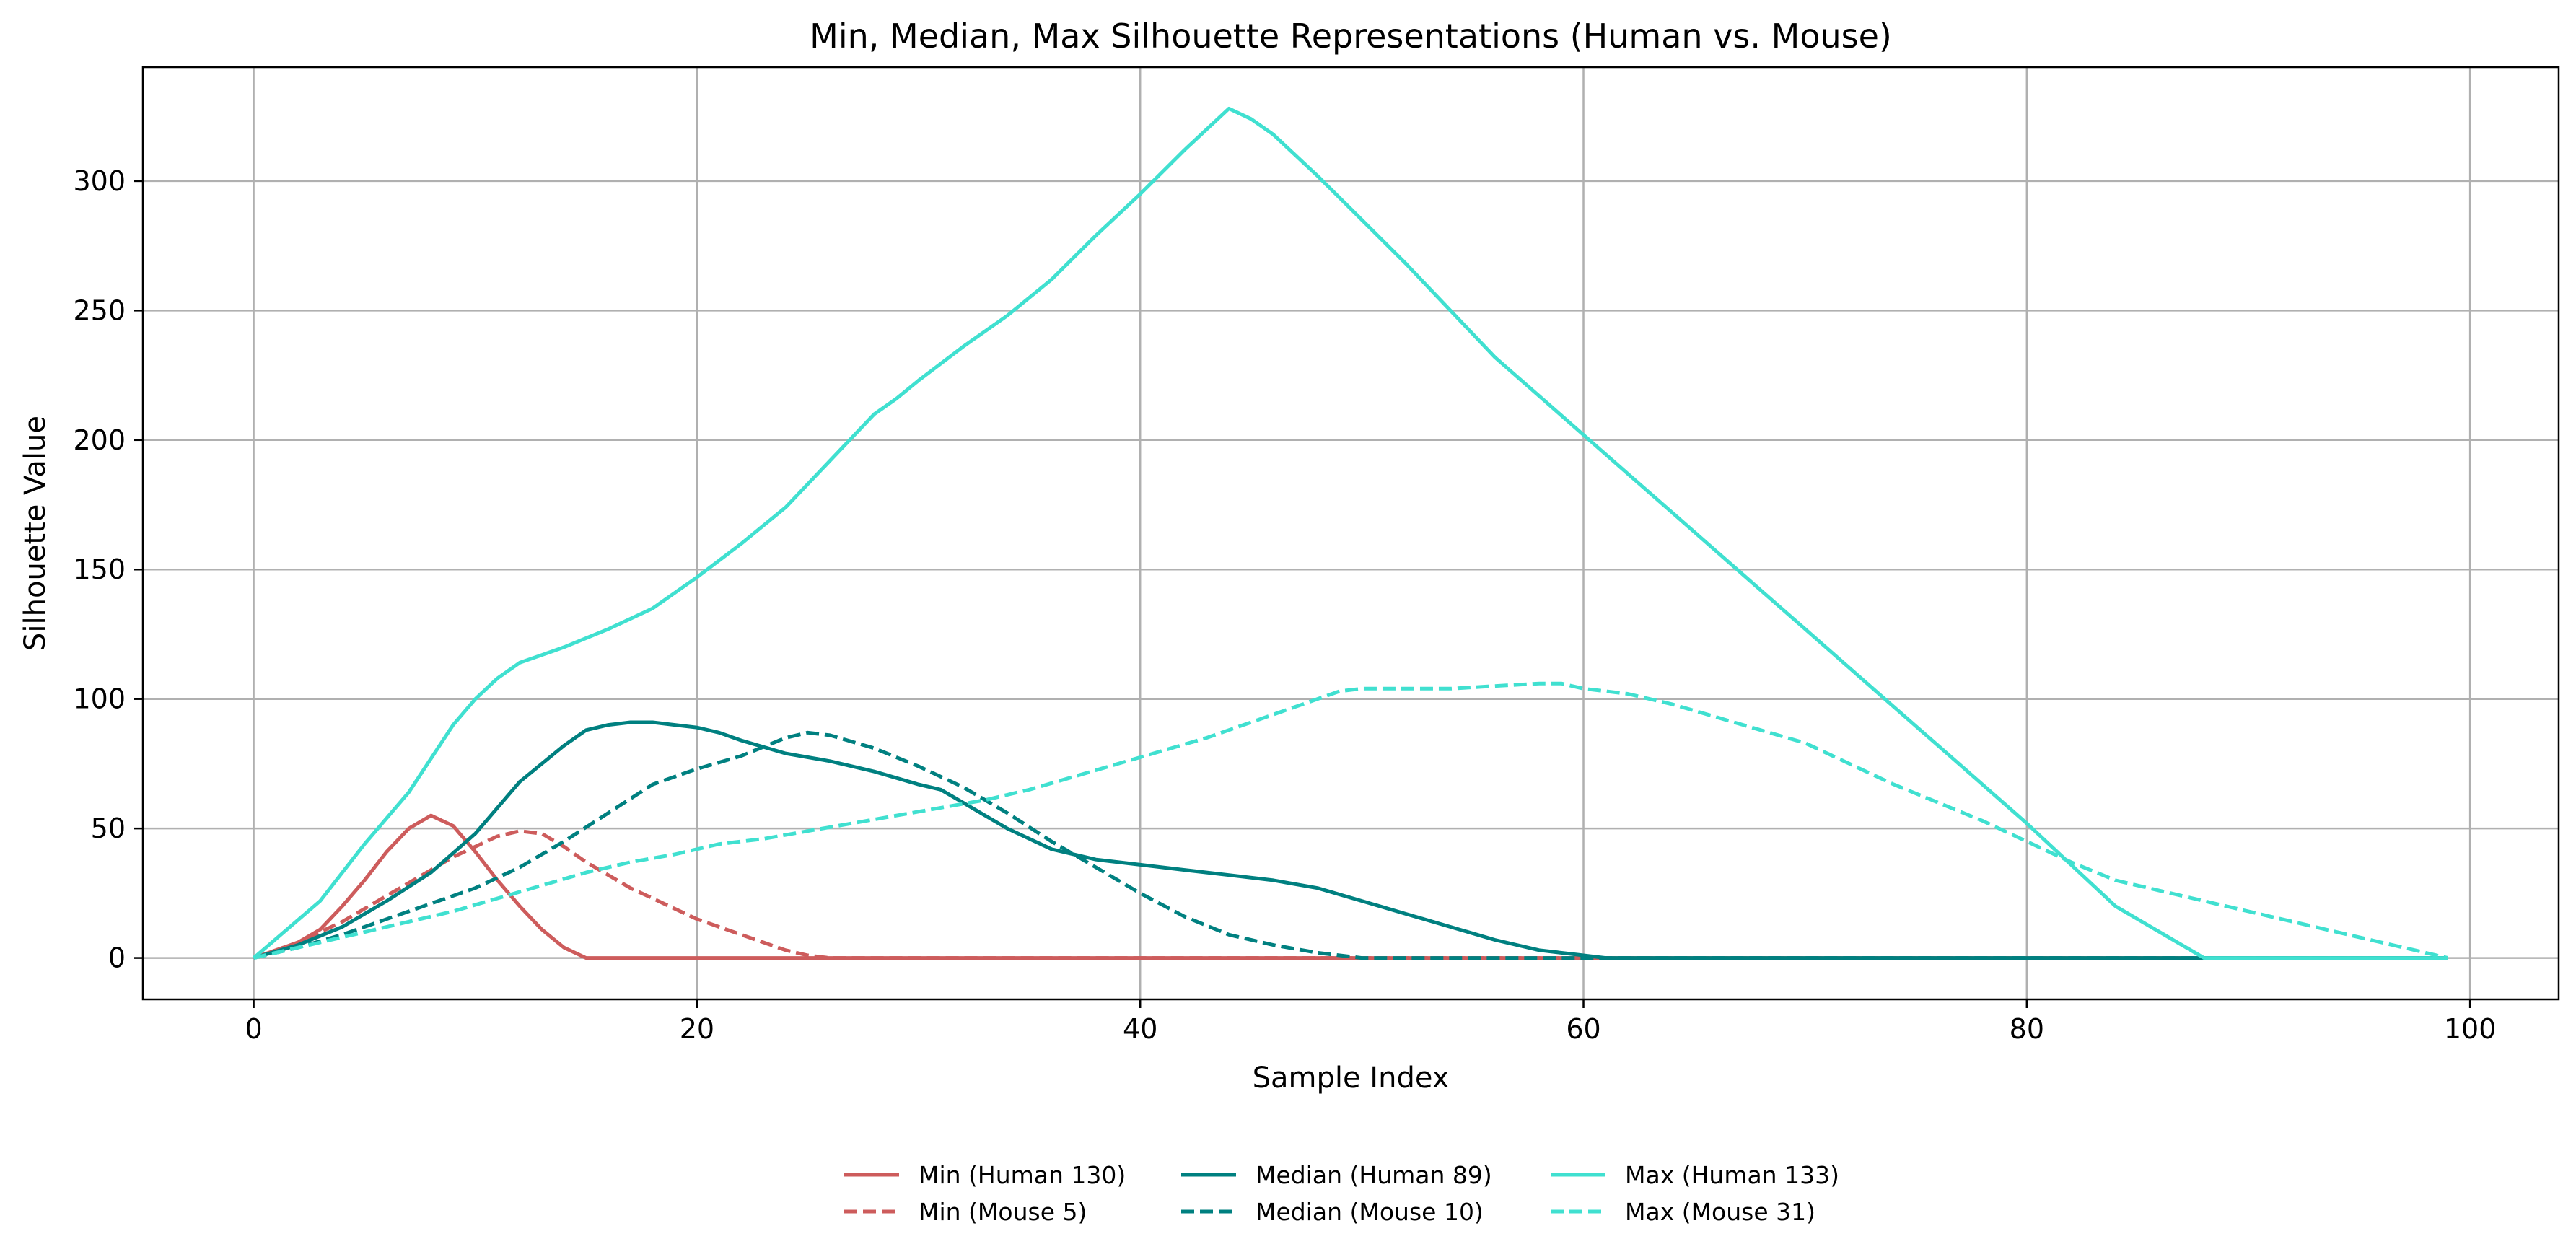  What do you see at coordinates (117, 958) in the screenshot?
I see `y-tick-label-0: 0` at bounding box center [117, 958].